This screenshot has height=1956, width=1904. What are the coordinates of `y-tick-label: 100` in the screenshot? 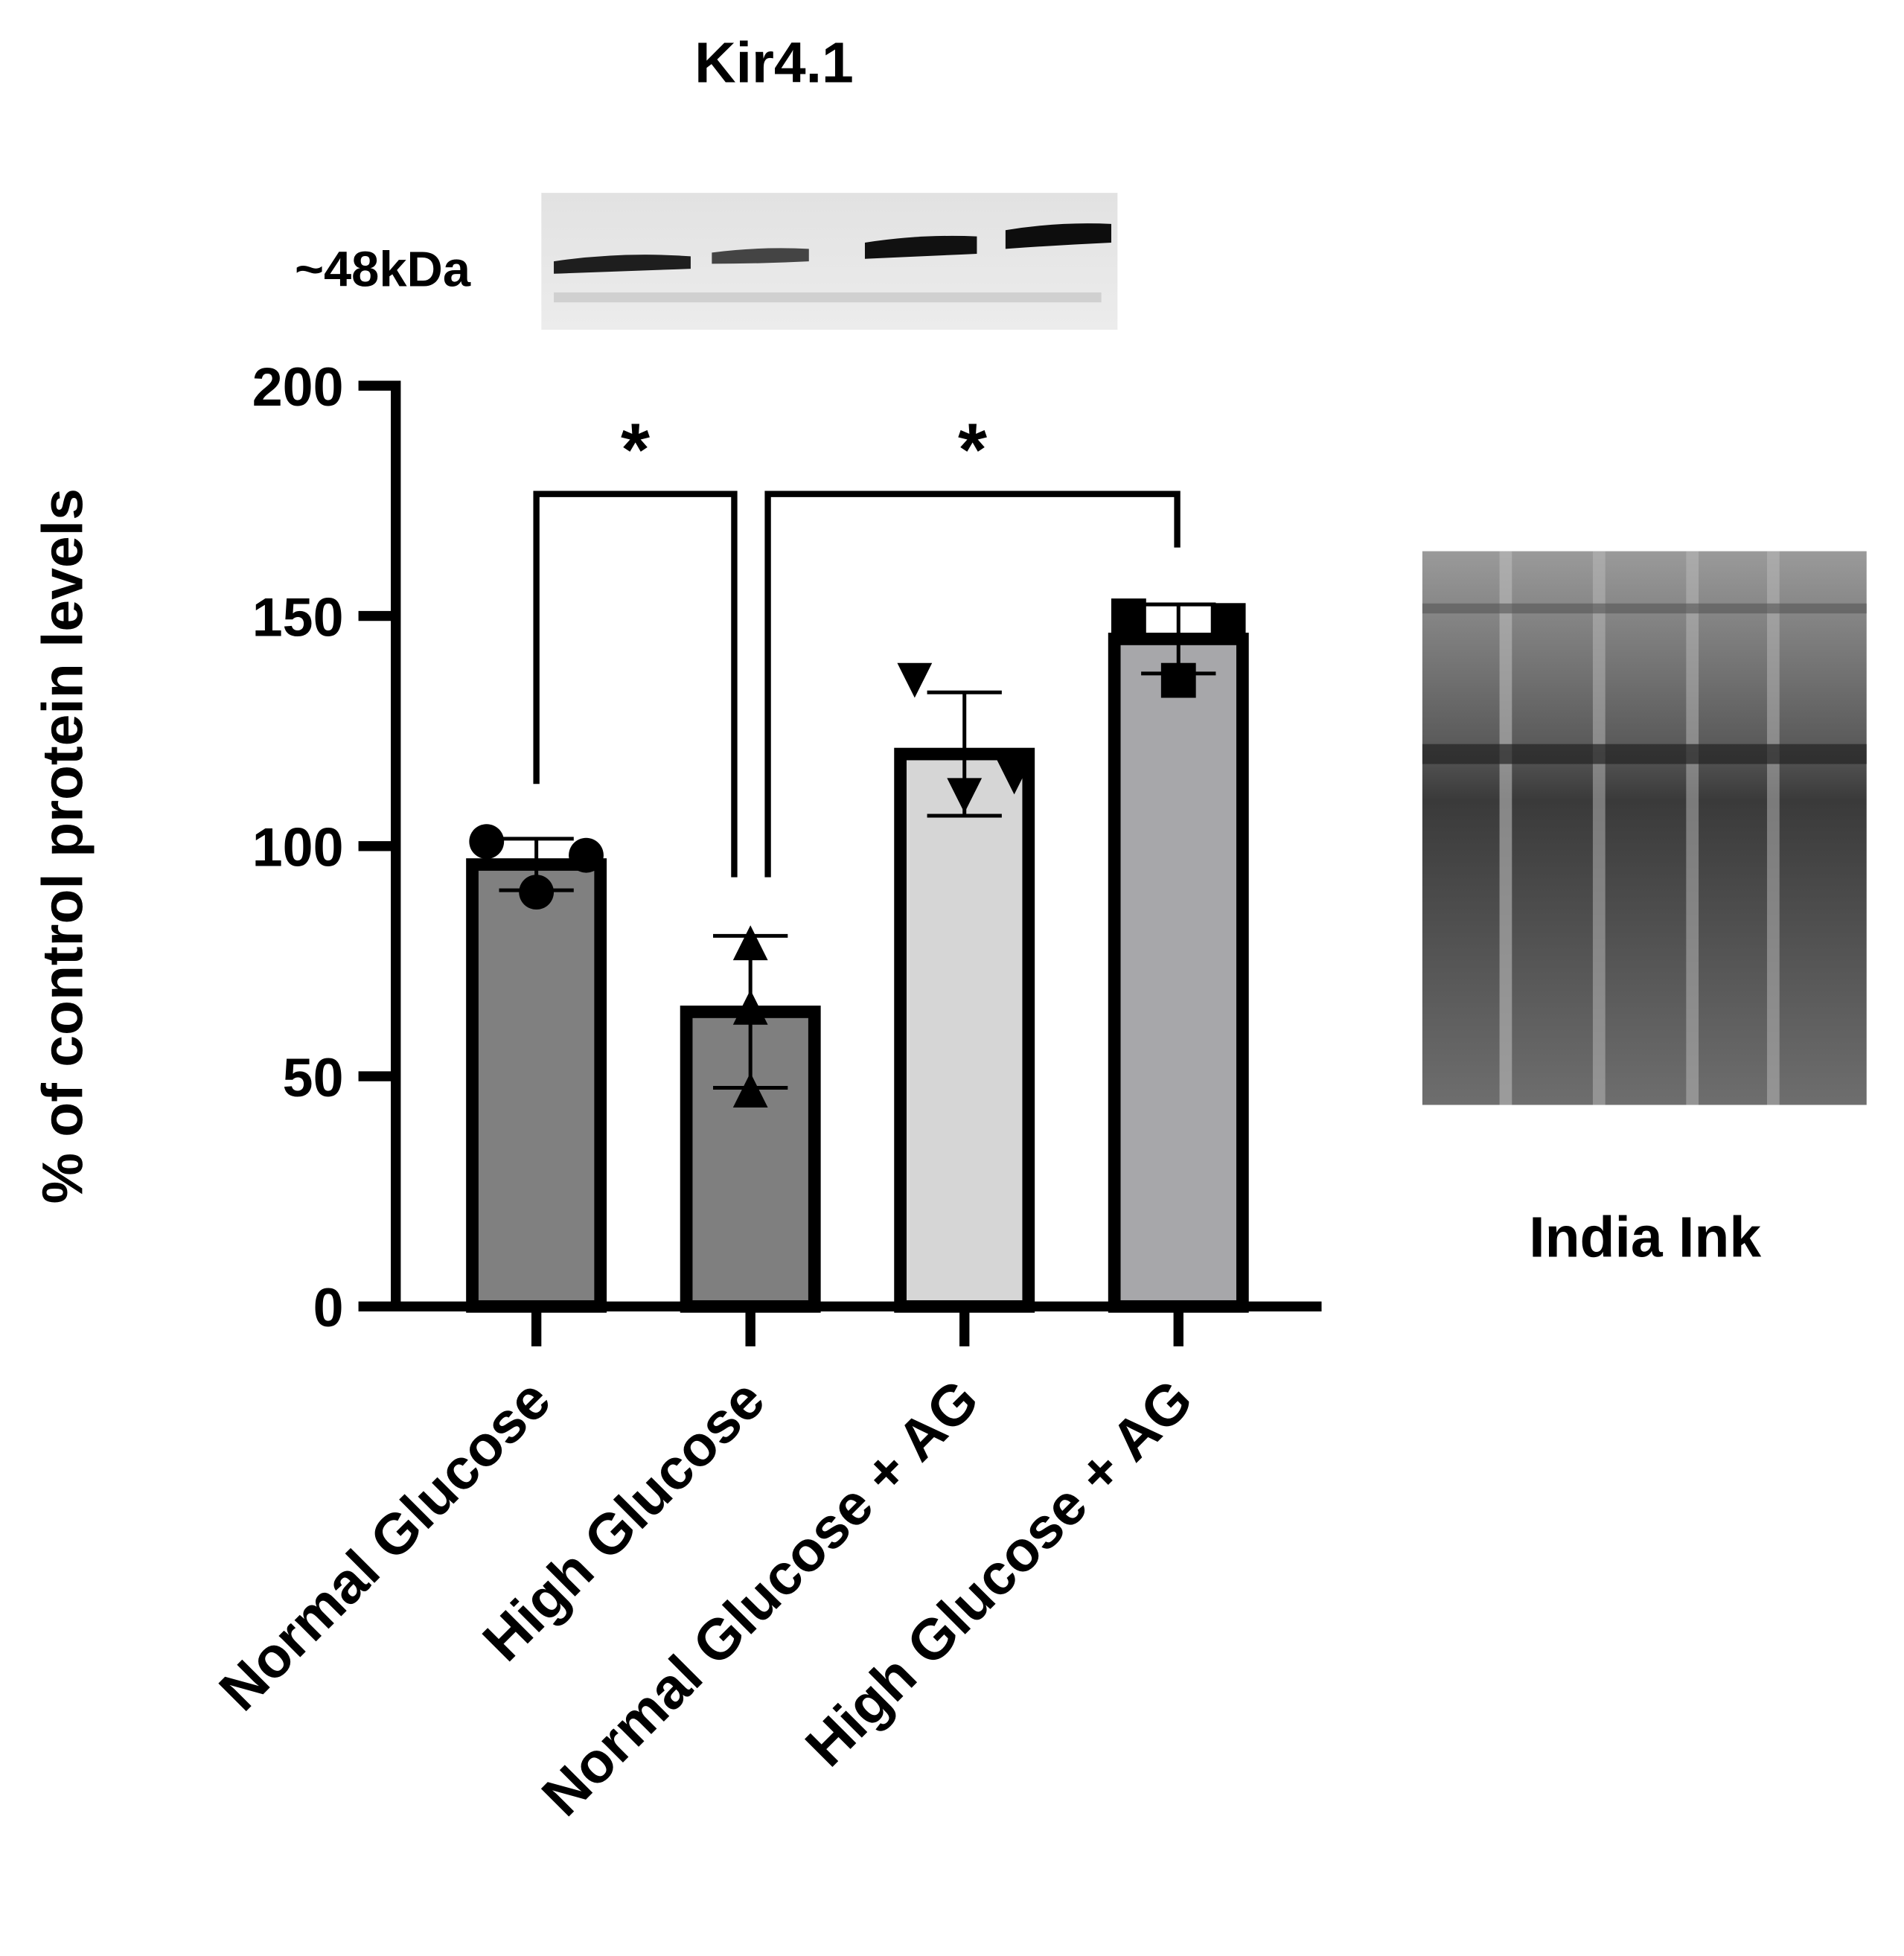 It's located at (298, 847).